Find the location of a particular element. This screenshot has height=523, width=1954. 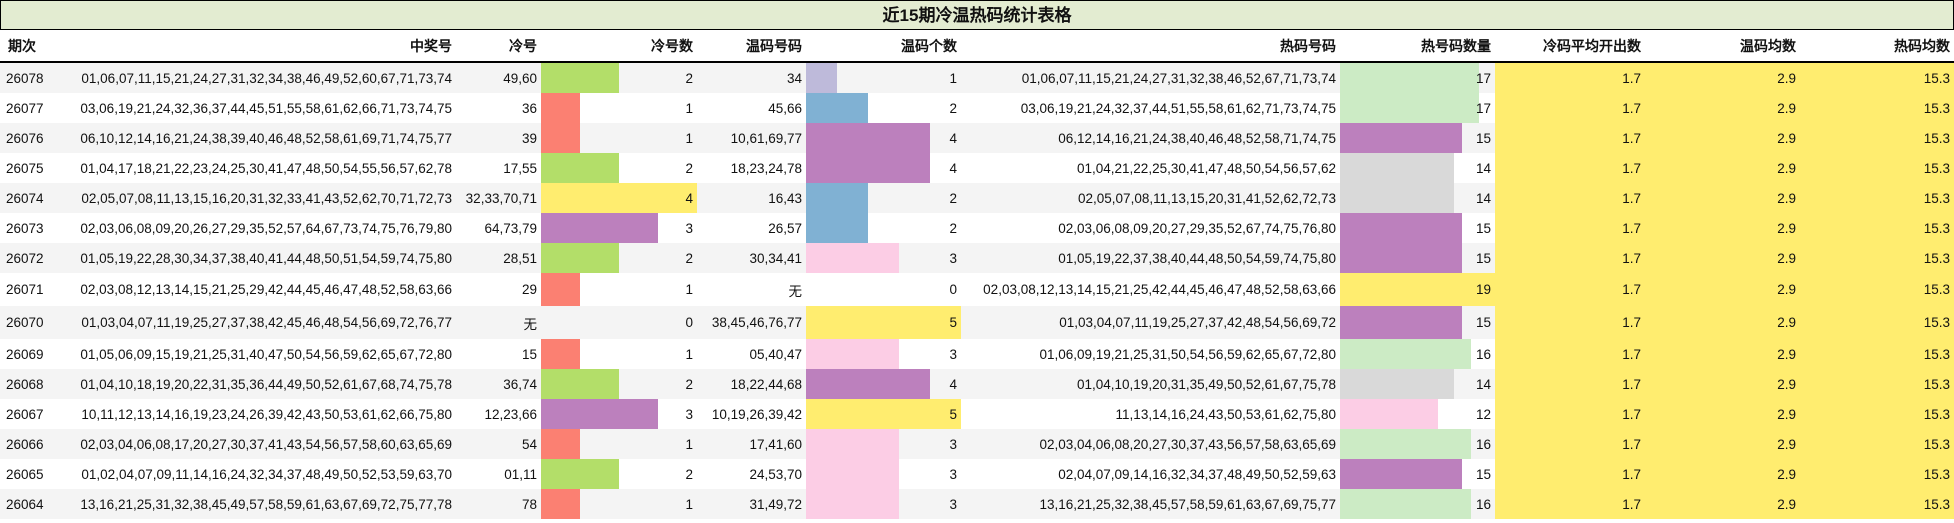

issue-cell: 26067 is located at coordinates (25, 414).